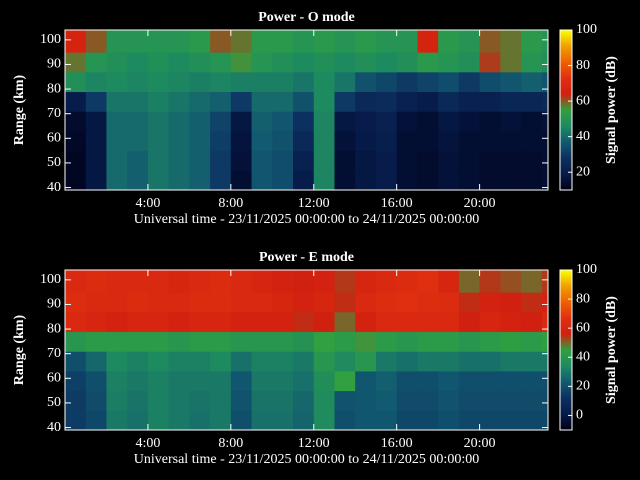  What do you see at coordinates (19, 349) in the screenshot?
I see `y-axis-label: Range (km)` at bounding box center [19, 349].